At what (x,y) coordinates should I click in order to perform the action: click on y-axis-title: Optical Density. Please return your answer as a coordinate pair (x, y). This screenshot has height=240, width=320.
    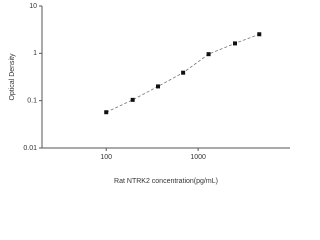
    Looking at the image, I should click on (12, 77).